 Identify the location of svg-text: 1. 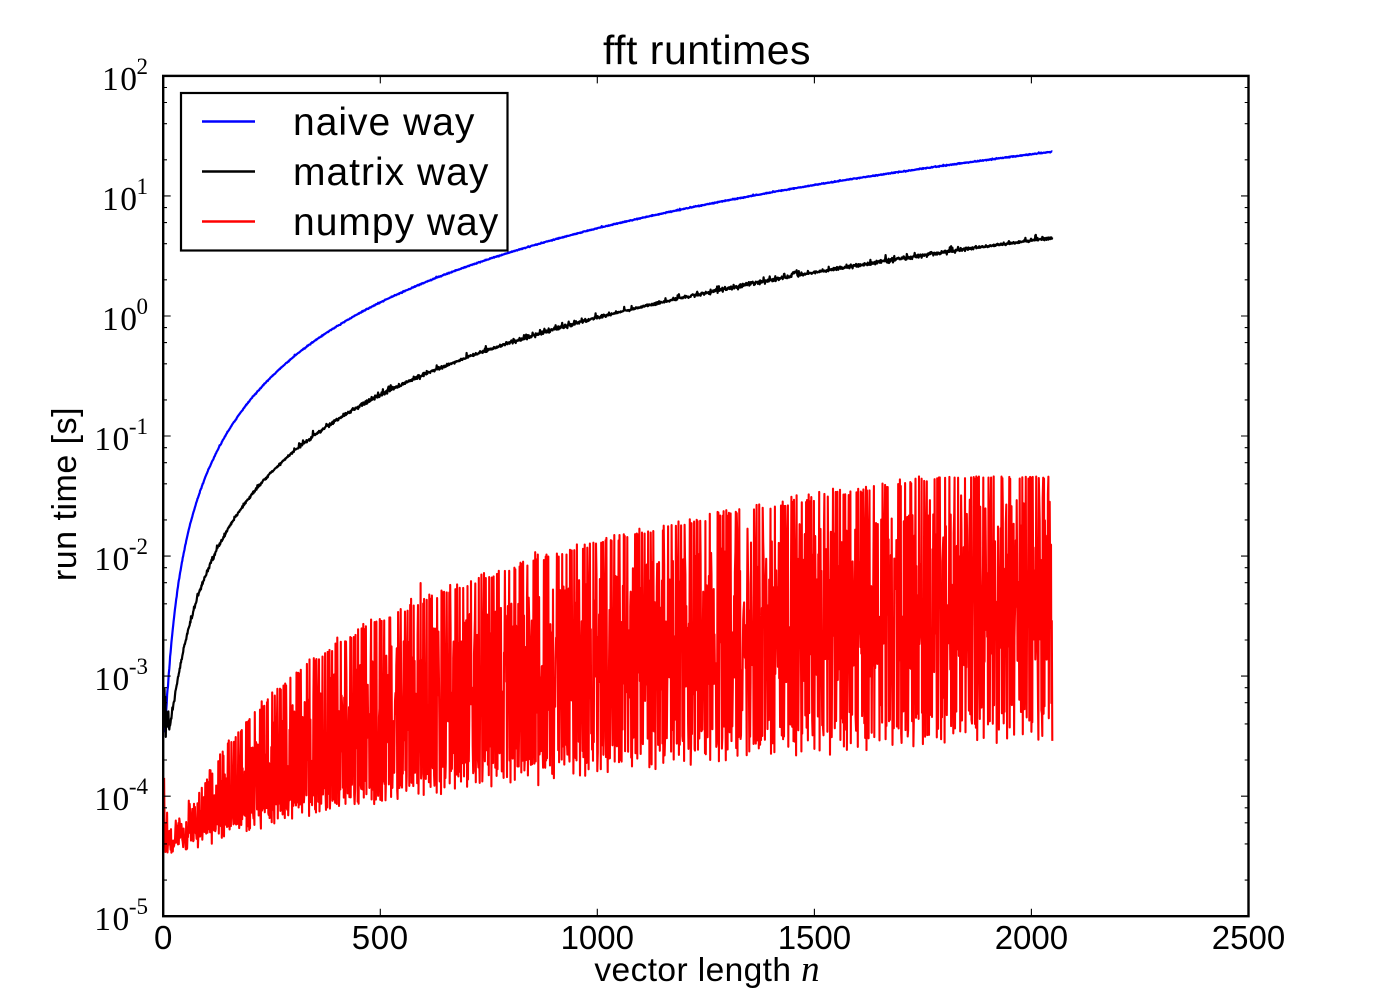
(143, 186).